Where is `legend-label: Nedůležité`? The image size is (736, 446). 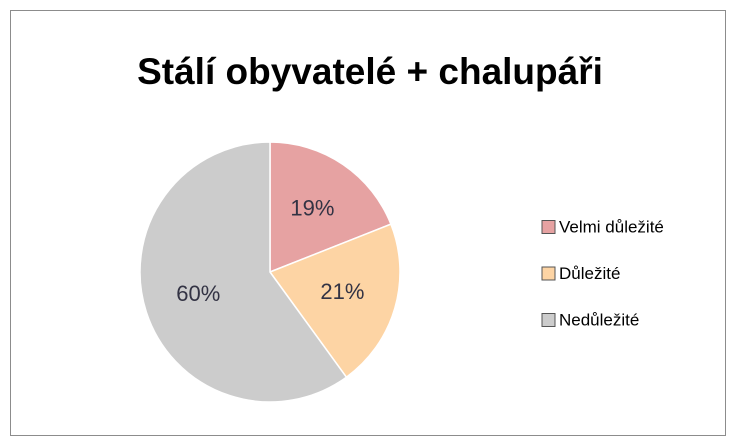
legend-label: Nedůležité is located at coordinates (599, 319).